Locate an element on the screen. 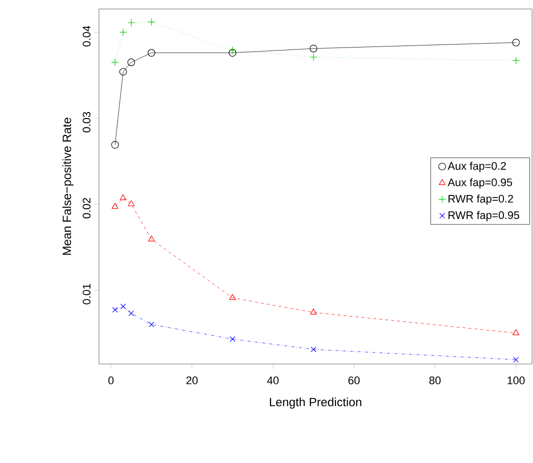 The height and width of the screenshot is (463, 533). legend-label: Aux fap=0.95 is located at coordinates (480, 183).